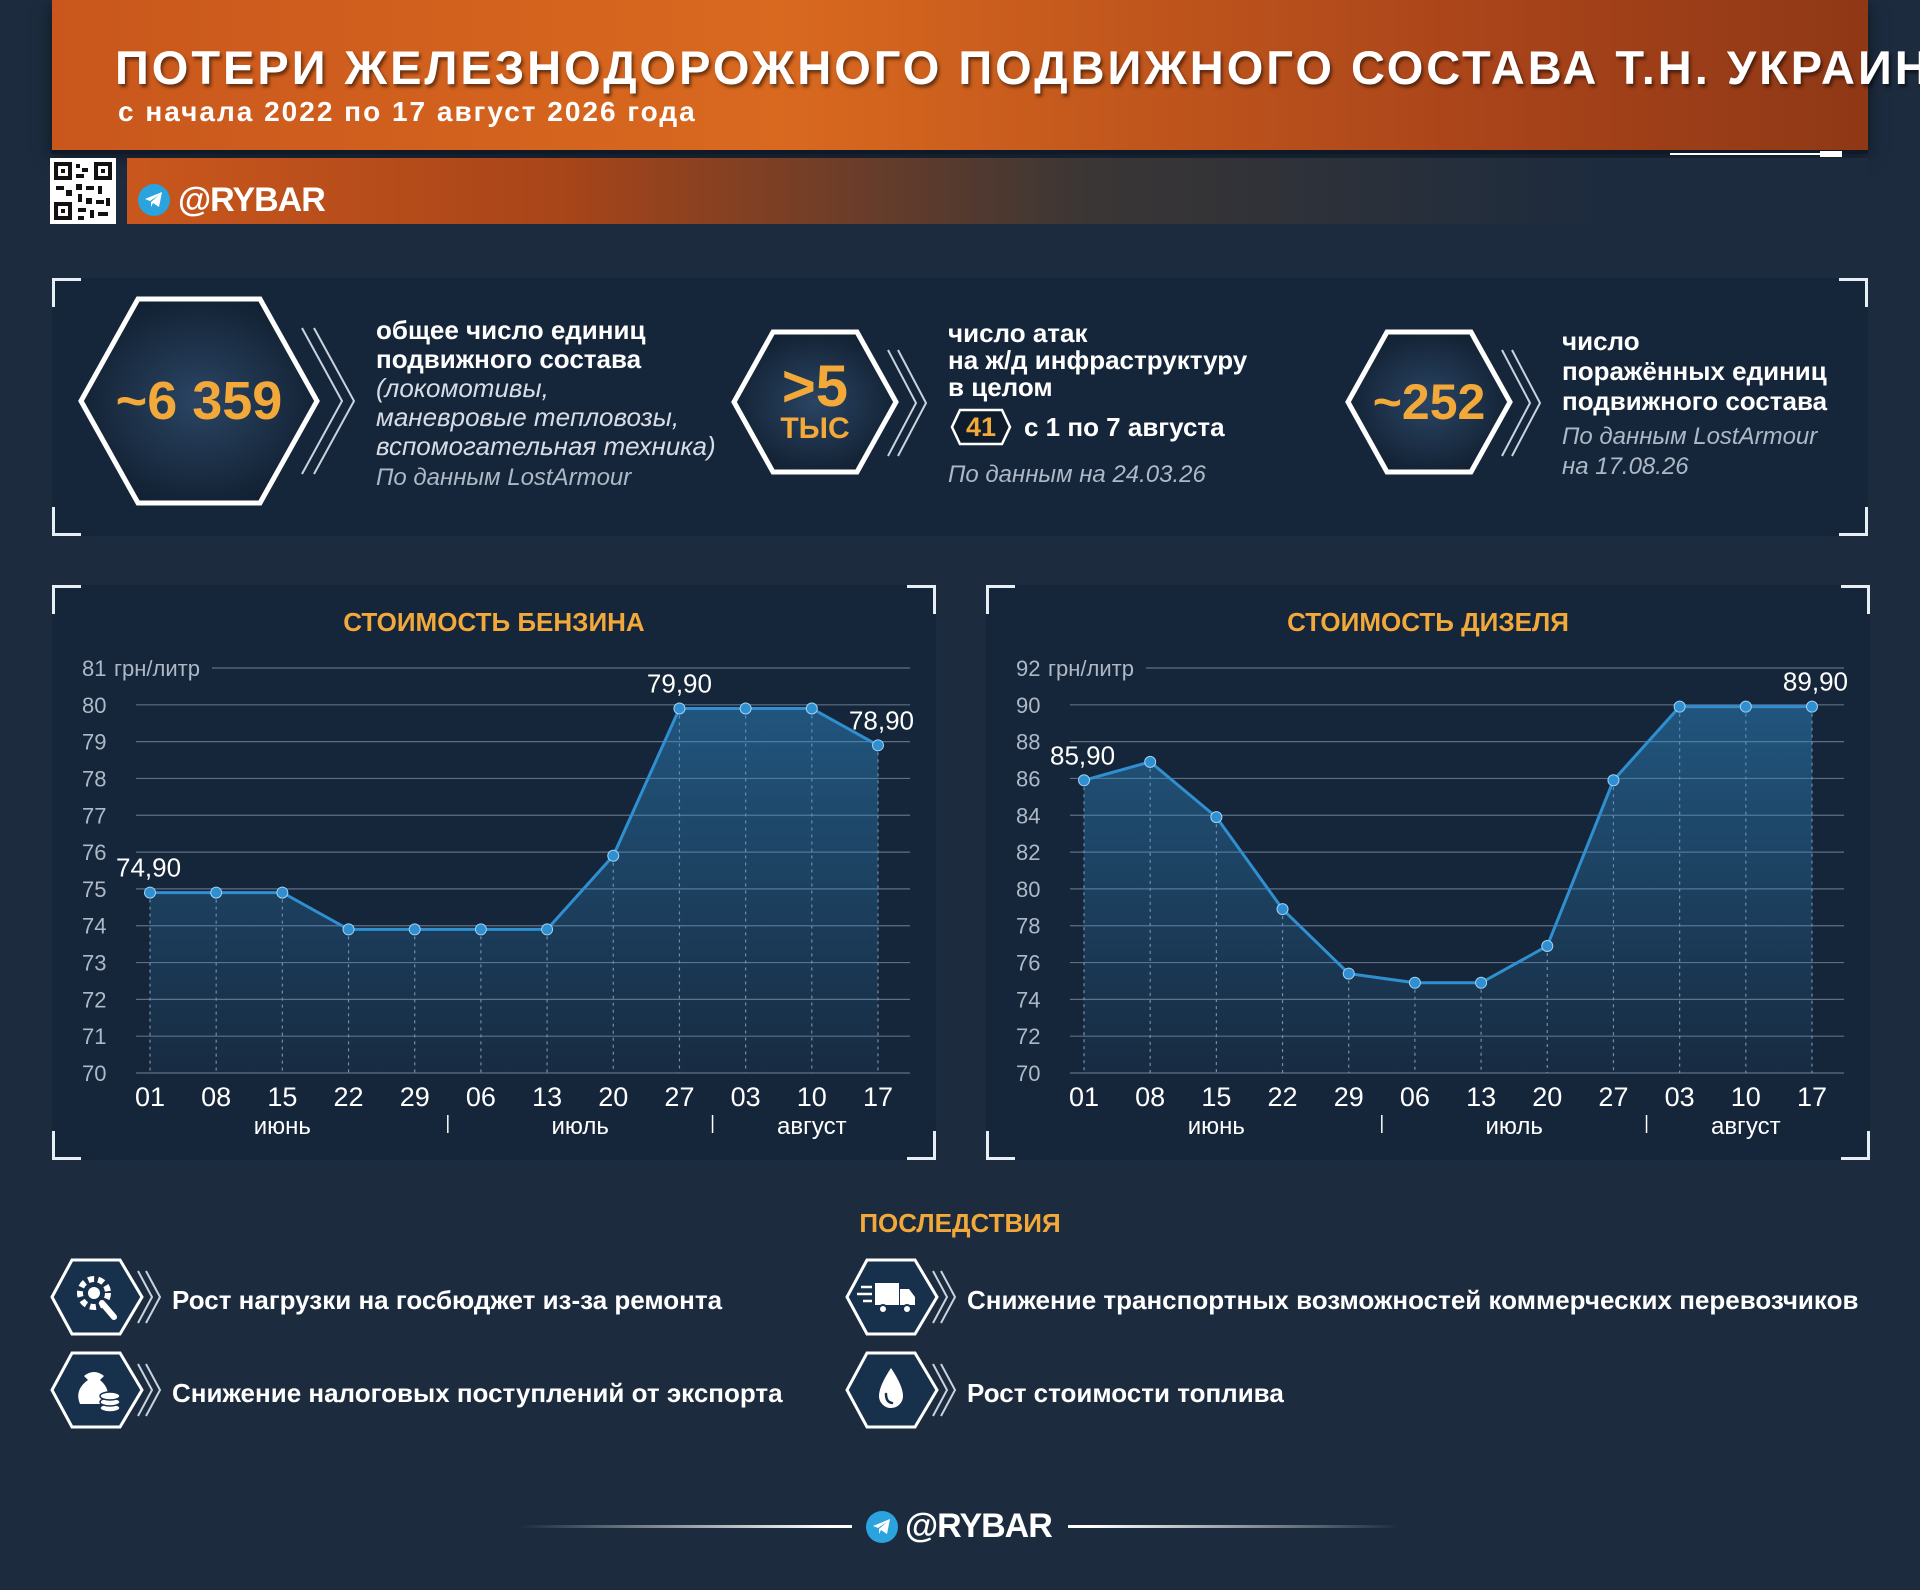  Describe the element at coordinates (815, 428) in the screenshot. I see `stat-value-unit: ТЫС` at that location.